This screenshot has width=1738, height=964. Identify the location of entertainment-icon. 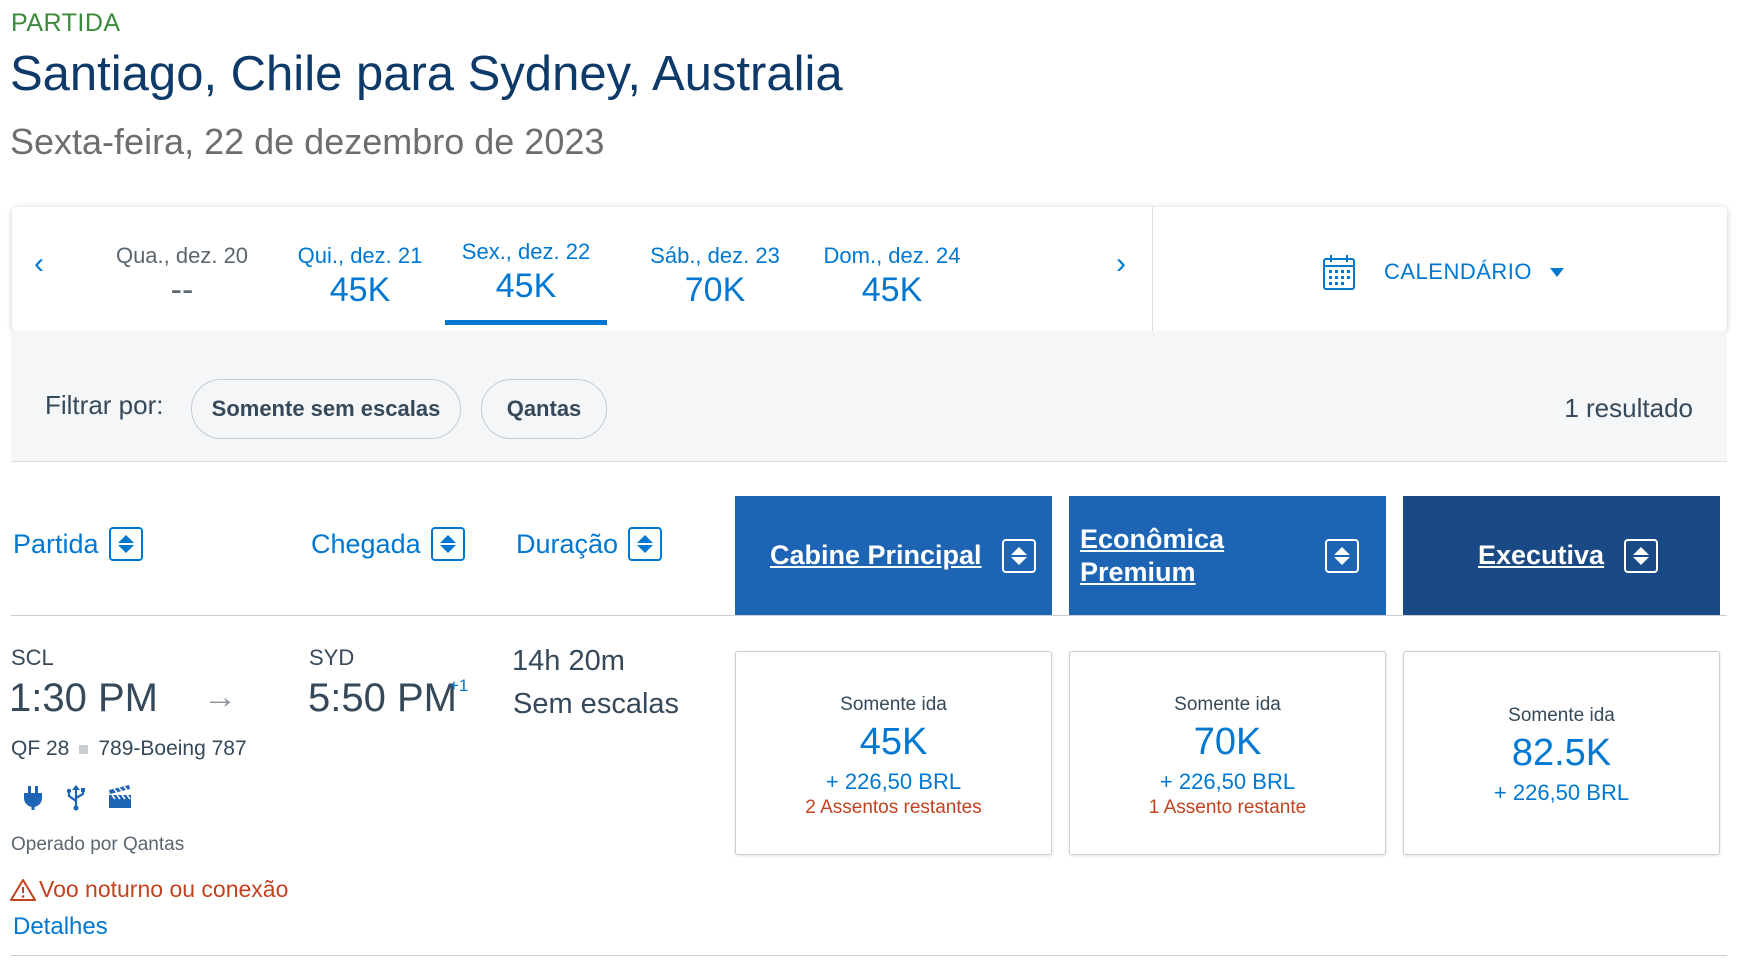
(120, 797).